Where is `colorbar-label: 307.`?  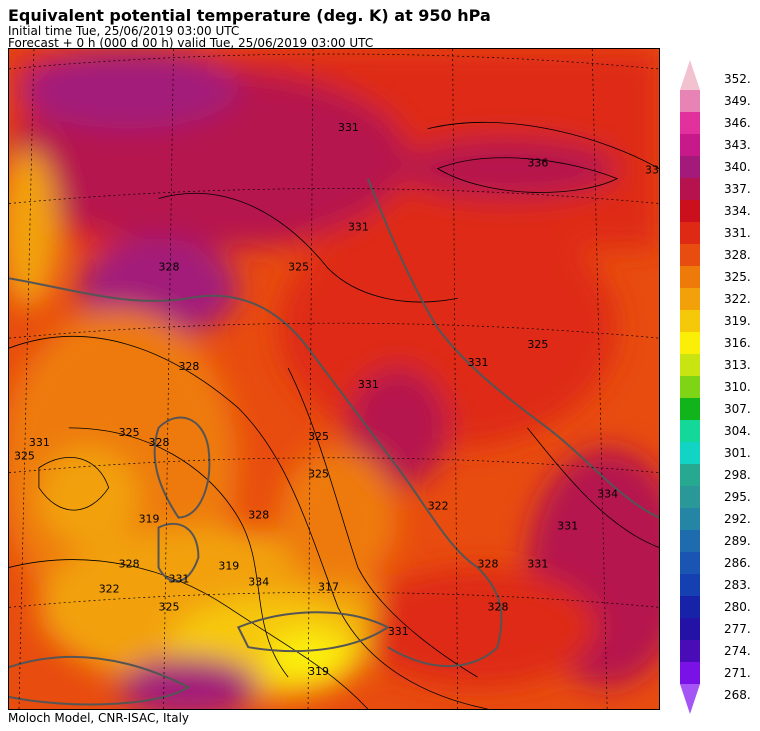
colorbar-label: 307. is located at coordinates (737, 409).